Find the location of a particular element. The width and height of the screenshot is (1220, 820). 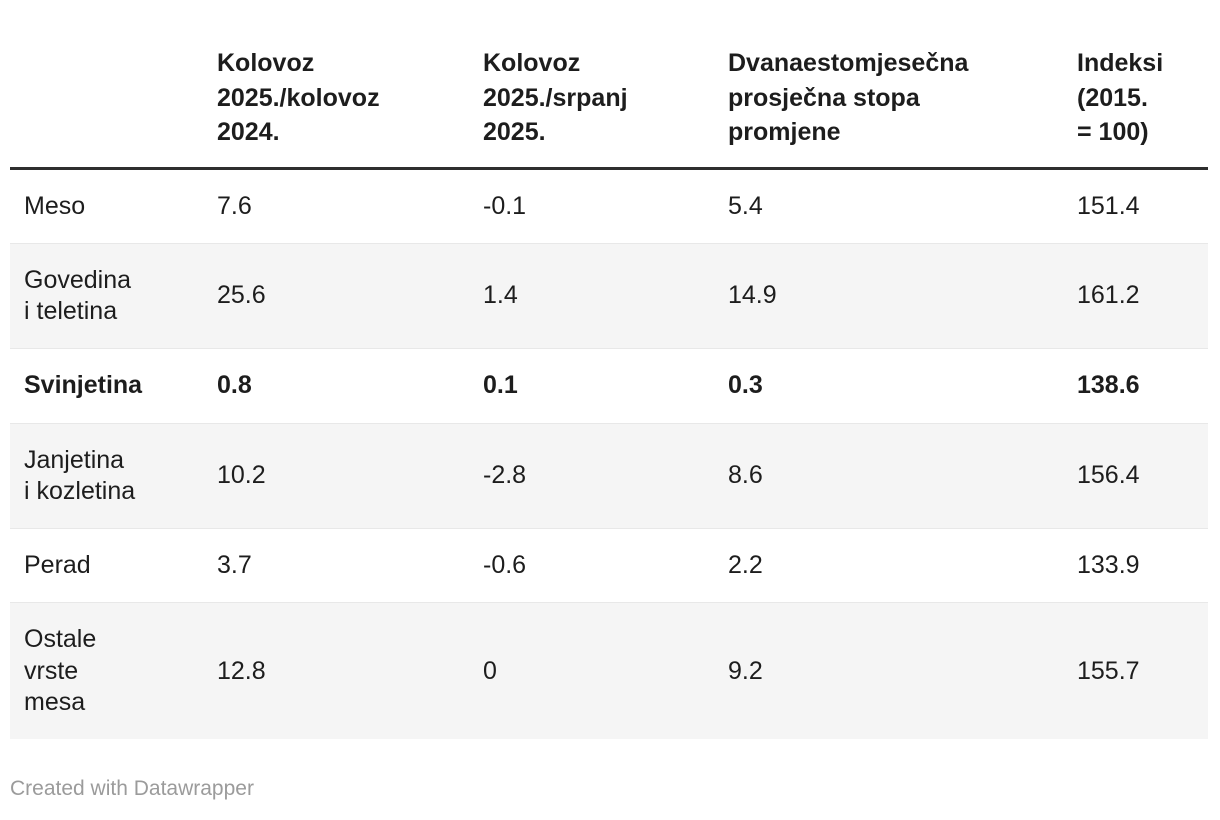

datawrapper-credit-link: Created with Datawrapper is located at coordinates (132, 788).